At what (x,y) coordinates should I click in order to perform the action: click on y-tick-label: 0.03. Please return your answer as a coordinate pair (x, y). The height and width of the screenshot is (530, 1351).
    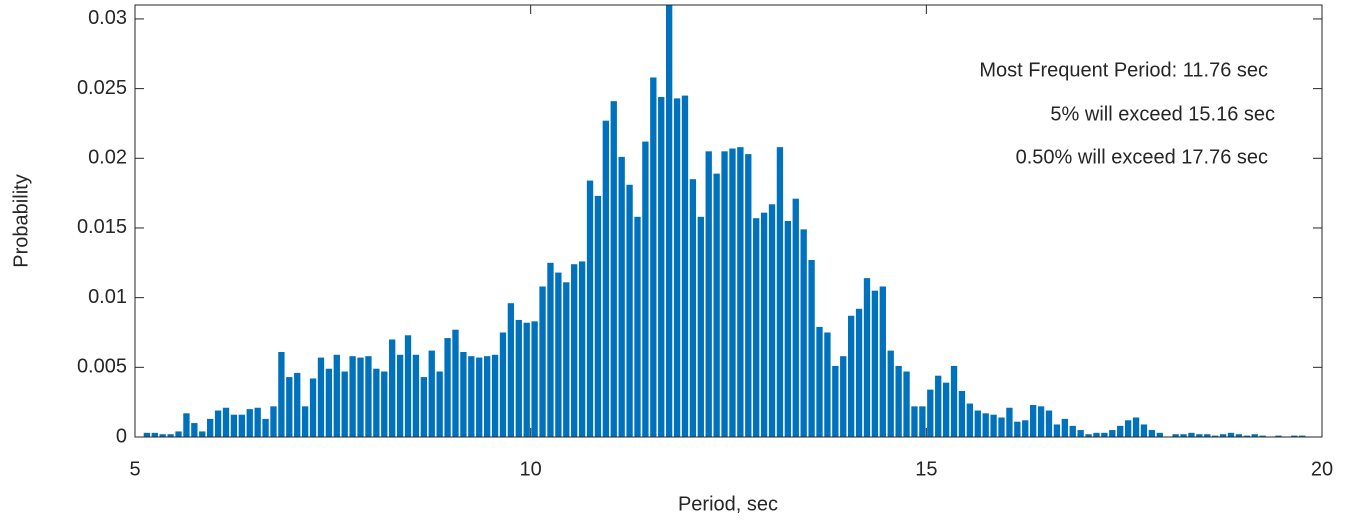
    Looking at the image, I should click on (107, 18).